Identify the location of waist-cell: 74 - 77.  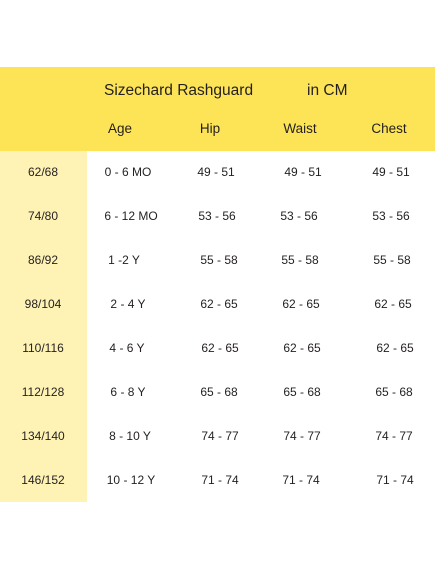
(302, 436).